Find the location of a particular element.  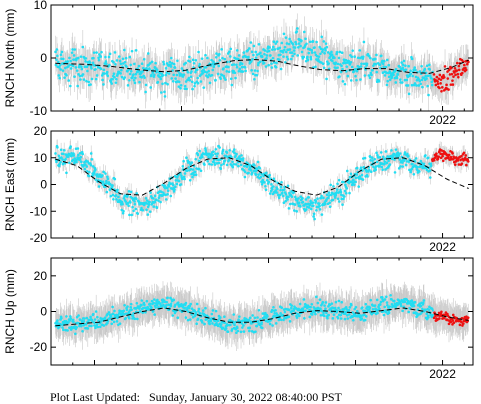

x-tick-label: 2022 is located at coordinates (442, 247).